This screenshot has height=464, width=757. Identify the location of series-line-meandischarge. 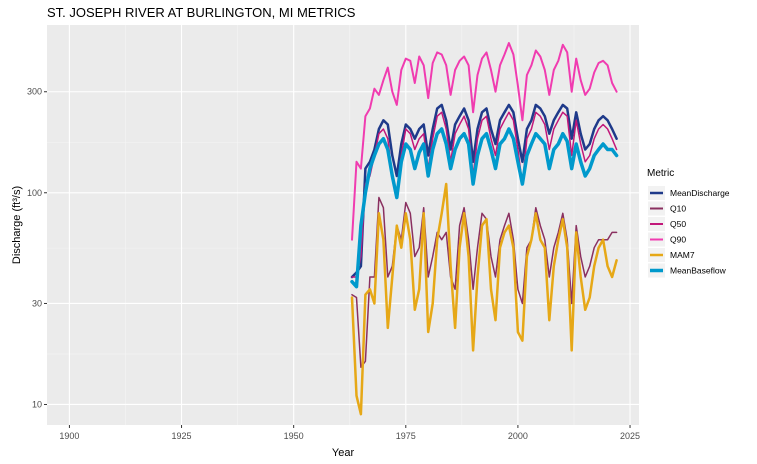
(484, 191).